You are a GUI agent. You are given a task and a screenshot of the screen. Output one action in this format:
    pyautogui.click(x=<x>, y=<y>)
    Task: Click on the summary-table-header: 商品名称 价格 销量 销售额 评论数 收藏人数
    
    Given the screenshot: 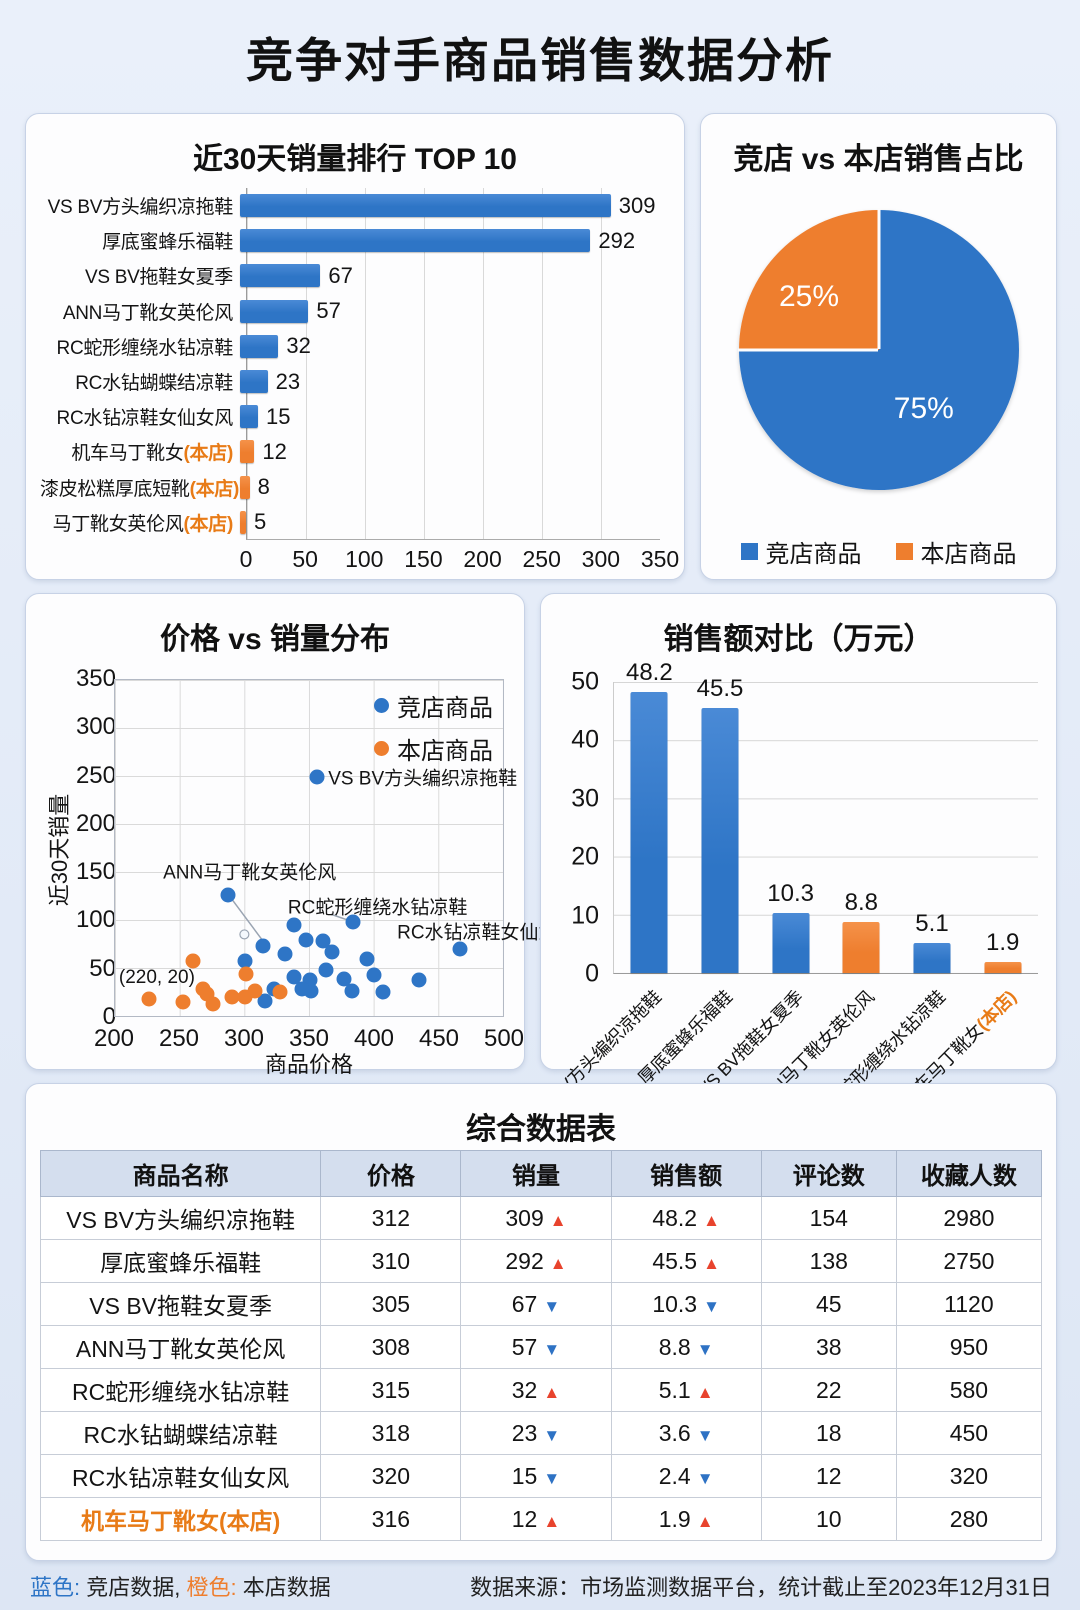 What is the action you would take?
    pyautogui.click(x=541, y=1173)
    